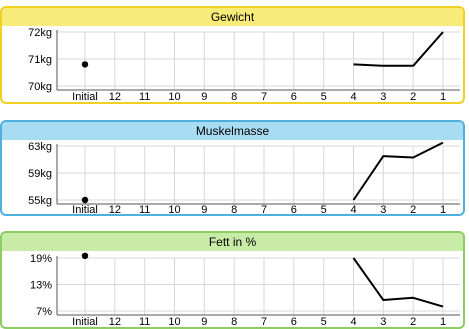 The width and height of the screenshot is (469, 329). What do you see at coordinates (294, 97) in the screenshot?
I see `gewicht-x-tick-label: 6` at bounding box center [294, 97].